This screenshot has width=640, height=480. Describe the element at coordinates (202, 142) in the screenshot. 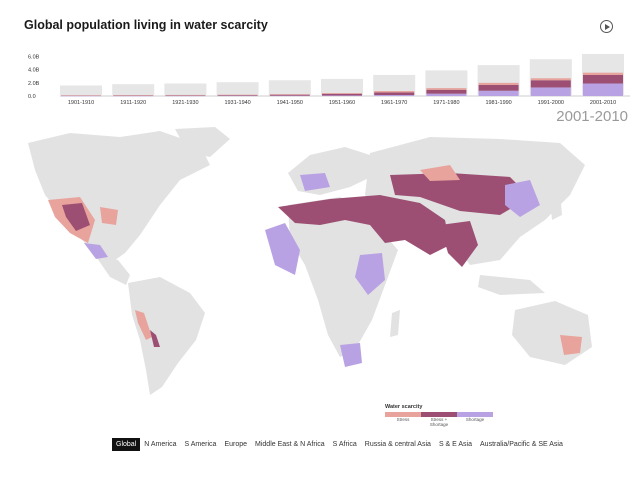

I see `greenland` at that location.